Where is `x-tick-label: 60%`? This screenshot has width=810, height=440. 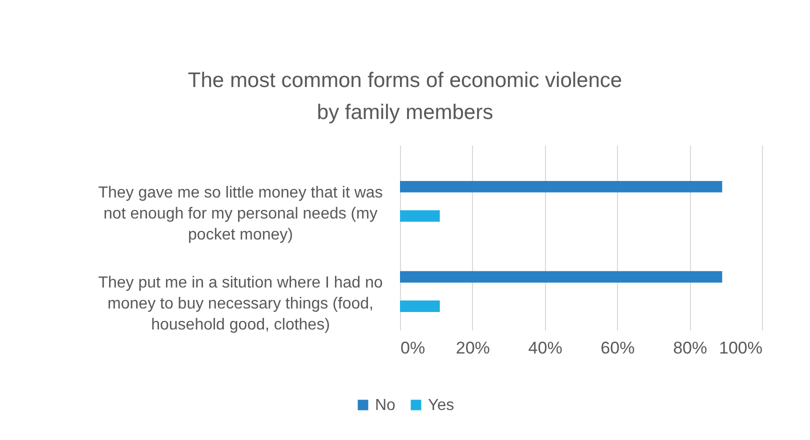
x-tick-label: 60% is located at coordinates (617, 348).